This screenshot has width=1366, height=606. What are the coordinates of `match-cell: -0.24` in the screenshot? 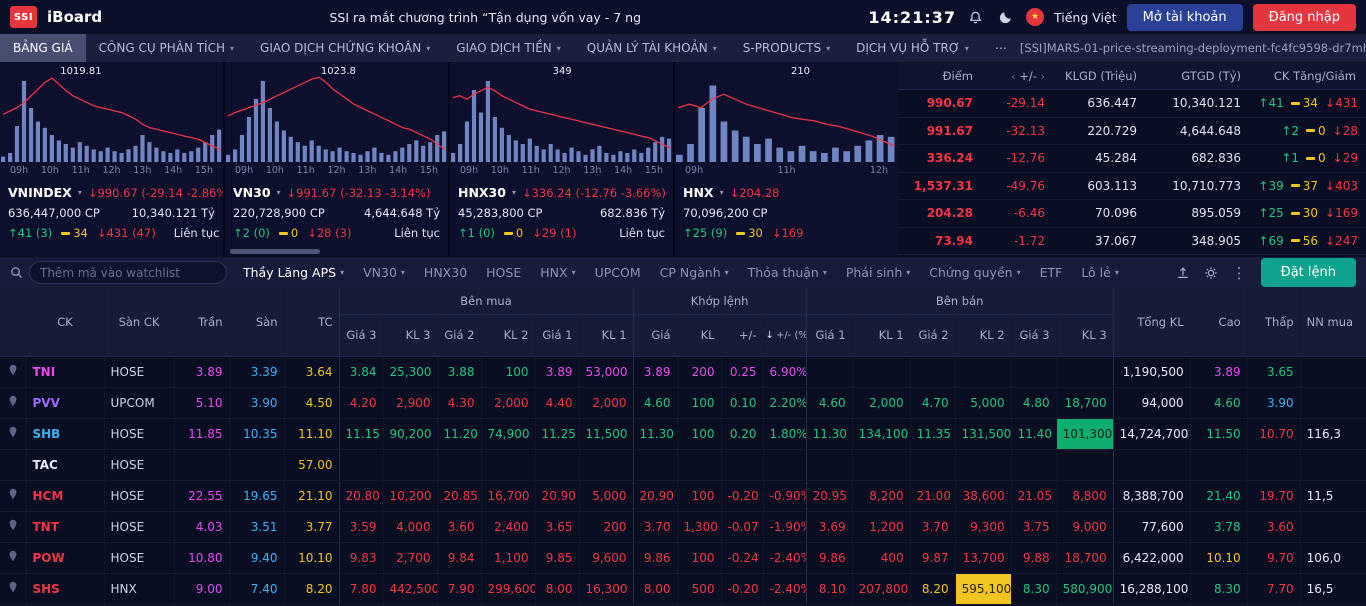 It's located at (742, 558).